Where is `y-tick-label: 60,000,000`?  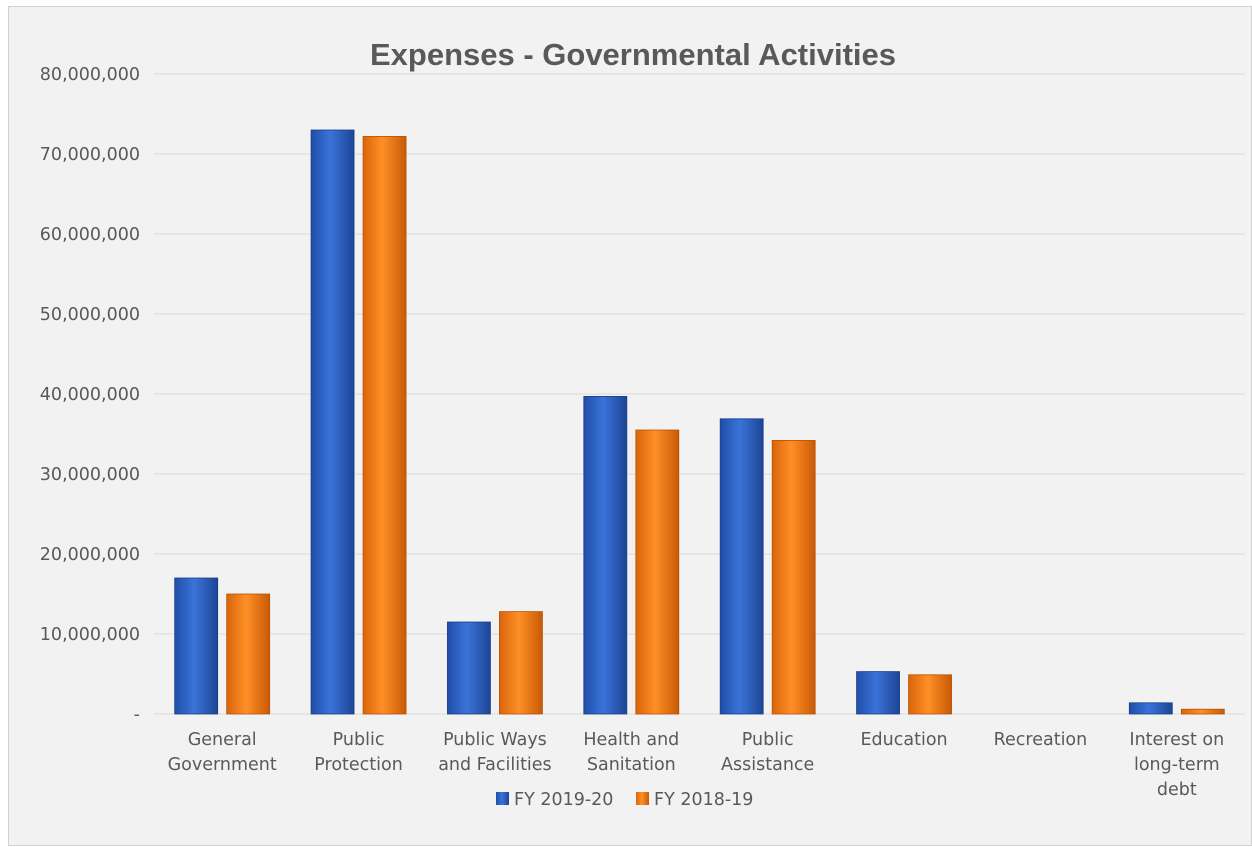 y-tick-label: 60,000,000 is located at coordinates (90, 235).